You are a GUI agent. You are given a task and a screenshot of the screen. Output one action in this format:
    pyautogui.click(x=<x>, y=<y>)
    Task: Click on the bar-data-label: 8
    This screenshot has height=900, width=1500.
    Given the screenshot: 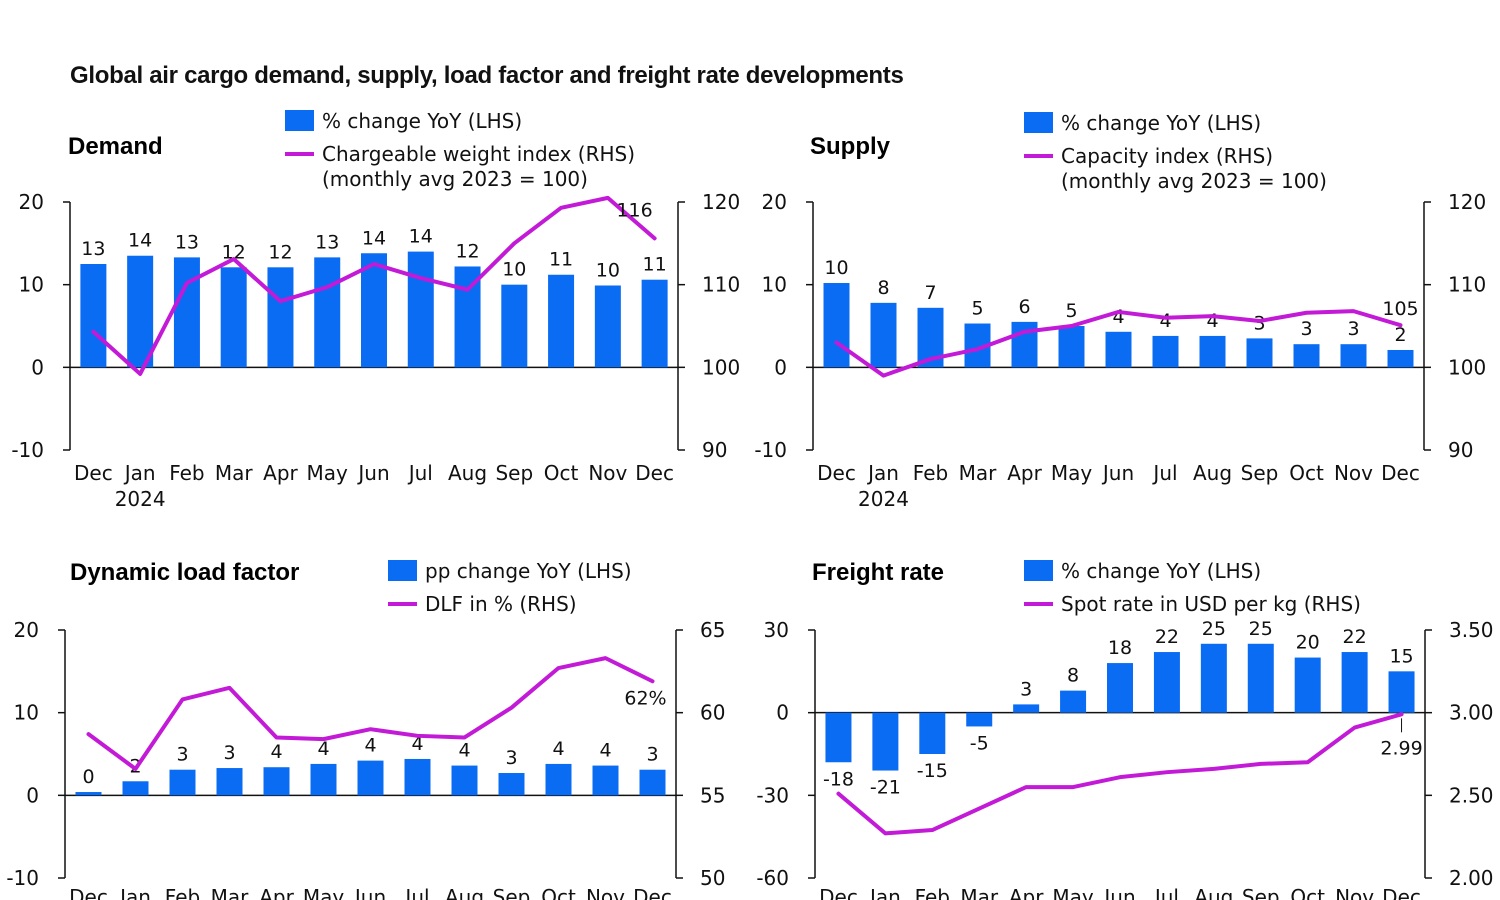 What is the action you would take?
    pyautogui.click(x=883, y=288)
    